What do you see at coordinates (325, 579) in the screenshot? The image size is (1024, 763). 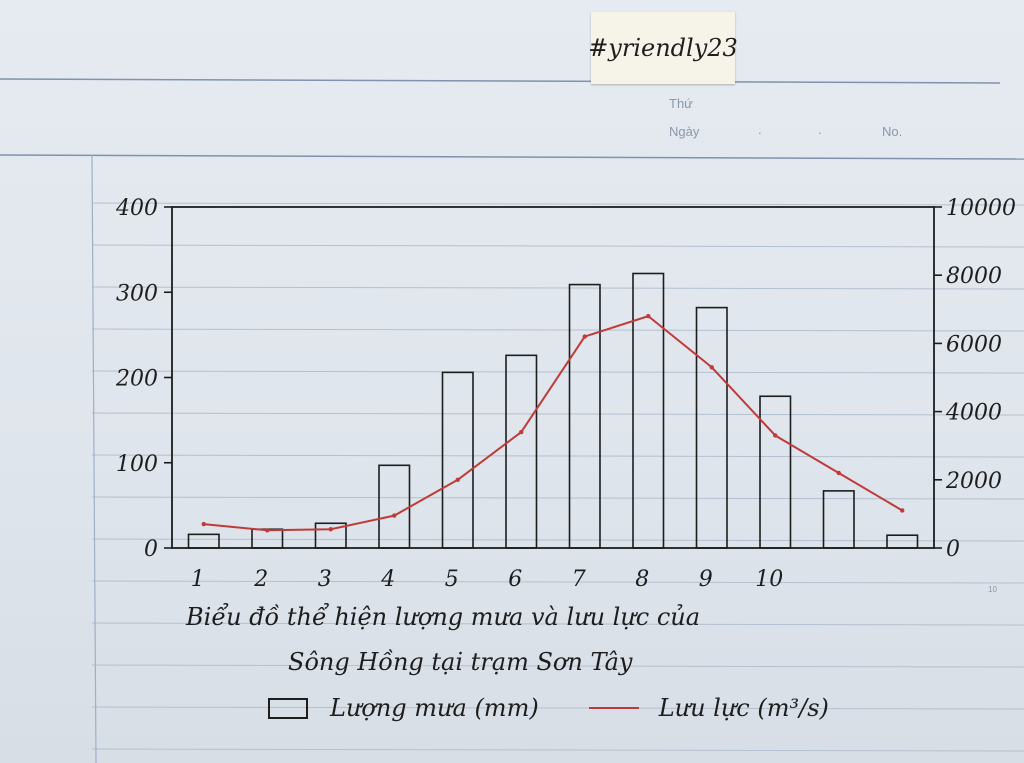 I see `x-tick-label: 3` at bounding box center [325, 579].